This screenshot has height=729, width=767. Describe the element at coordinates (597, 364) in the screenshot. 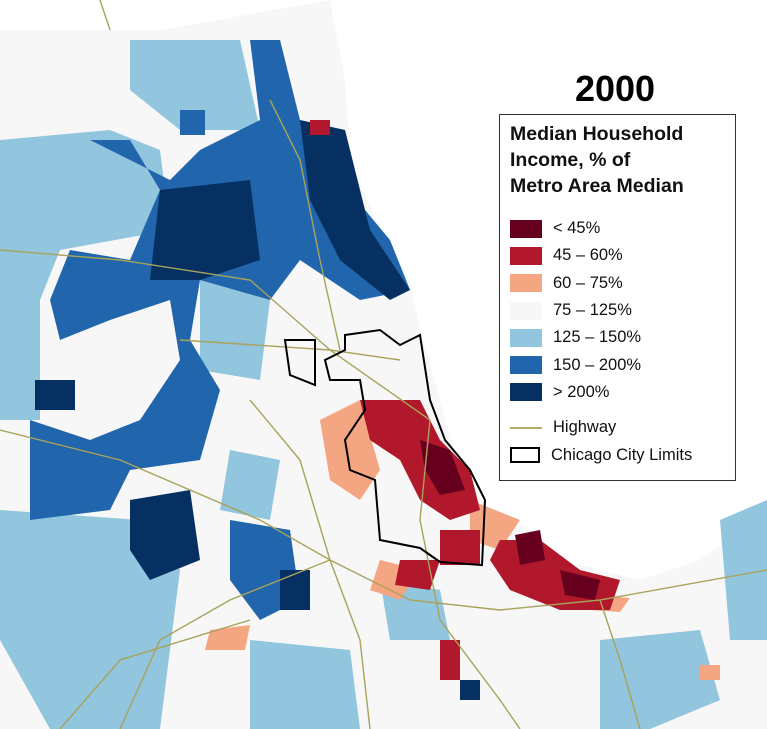

I see `legend-label: 150 – 200%` at that location.